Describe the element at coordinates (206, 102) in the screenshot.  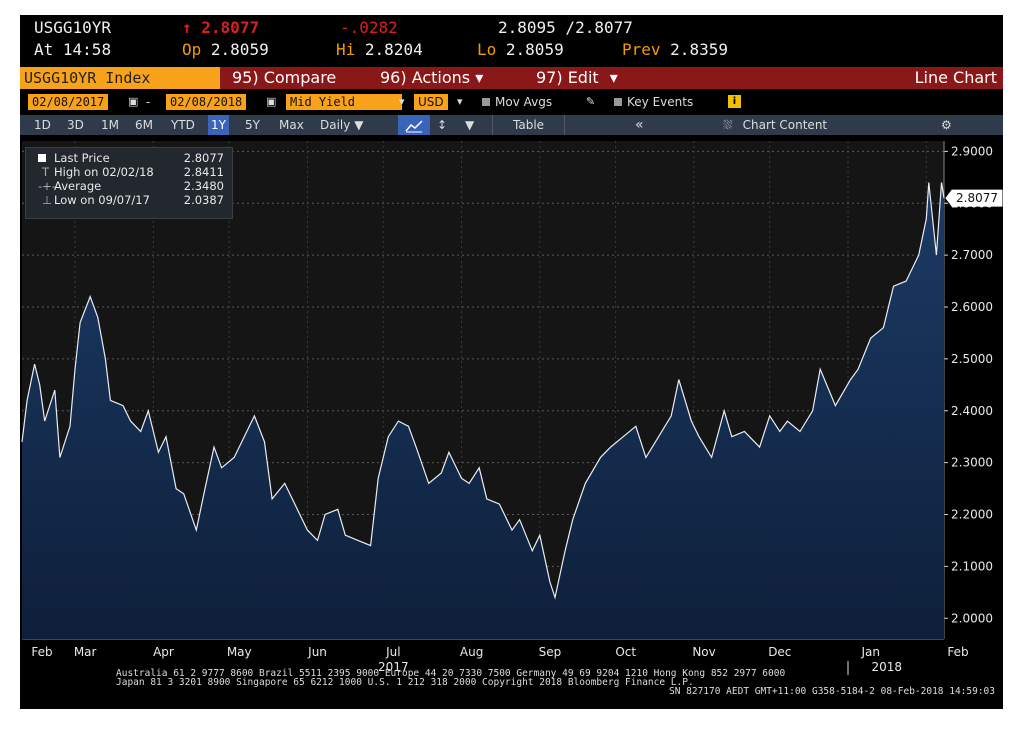
I see `end-date-field: 02/08/2018` at that location.